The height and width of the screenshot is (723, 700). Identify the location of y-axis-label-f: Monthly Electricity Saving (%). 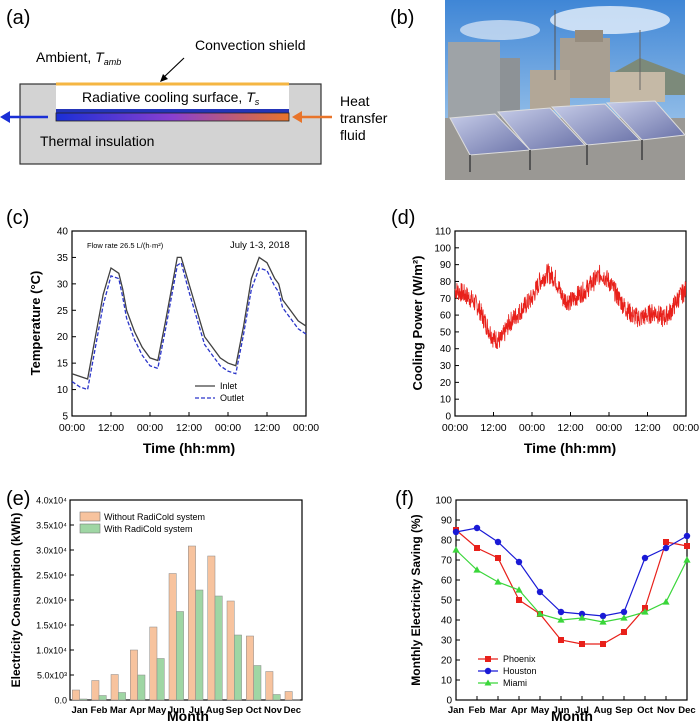
(416, 599).